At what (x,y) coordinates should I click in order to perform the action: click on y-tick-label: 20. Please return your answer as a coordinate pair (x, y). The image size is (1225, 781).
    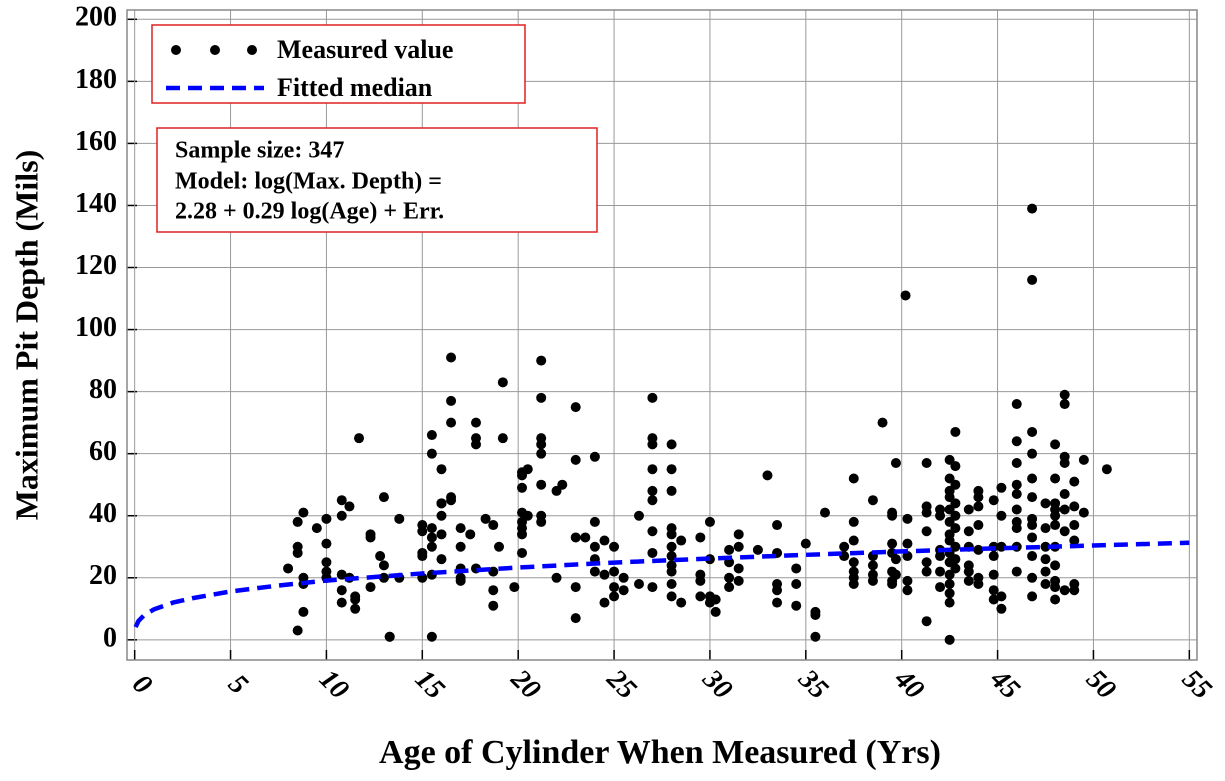
    Looking at the image, I should click on (103, 575).